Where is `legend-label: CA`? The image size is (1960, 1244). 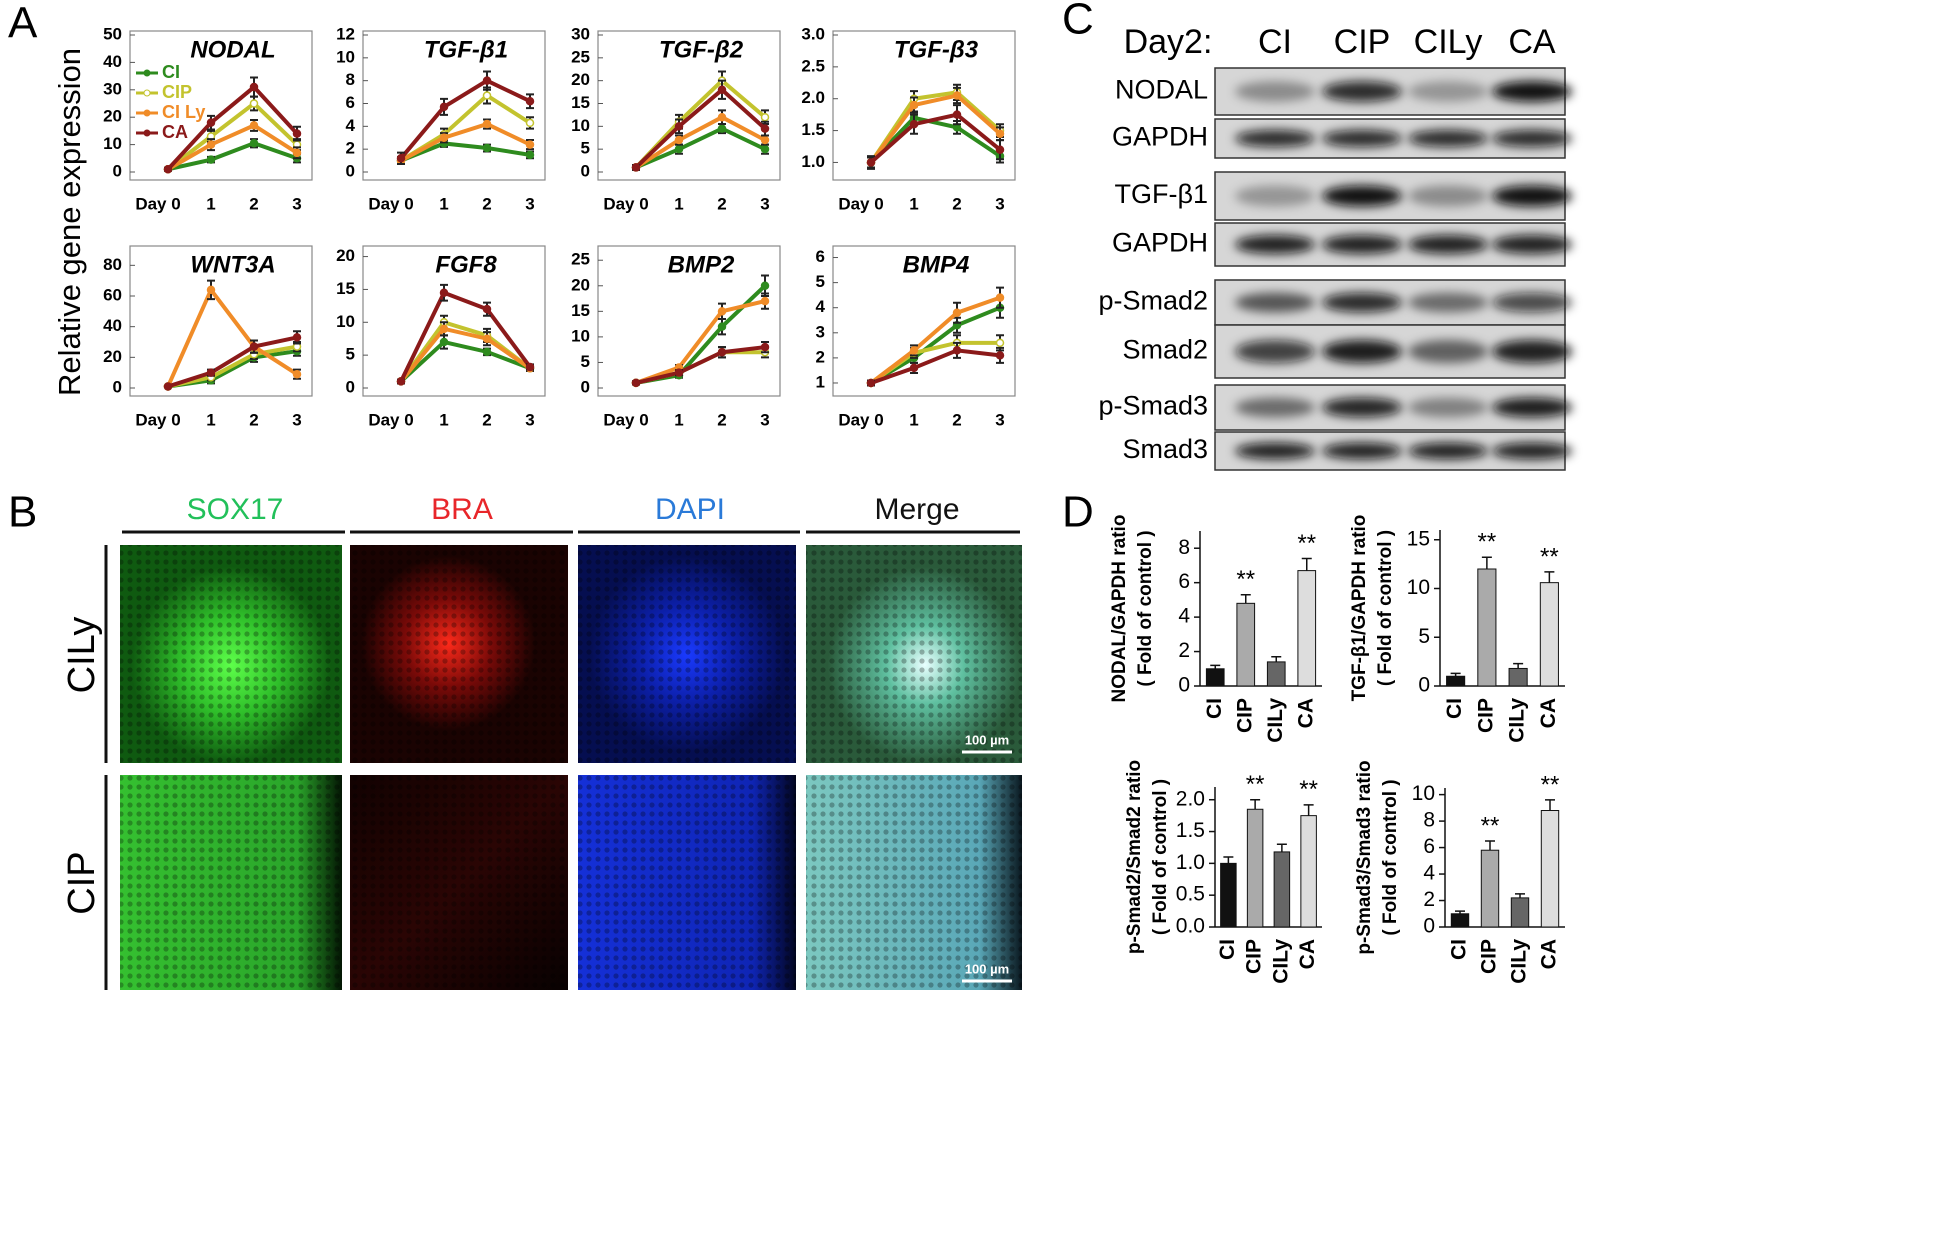 legend-label: CA is located at coordinates (175, 132).